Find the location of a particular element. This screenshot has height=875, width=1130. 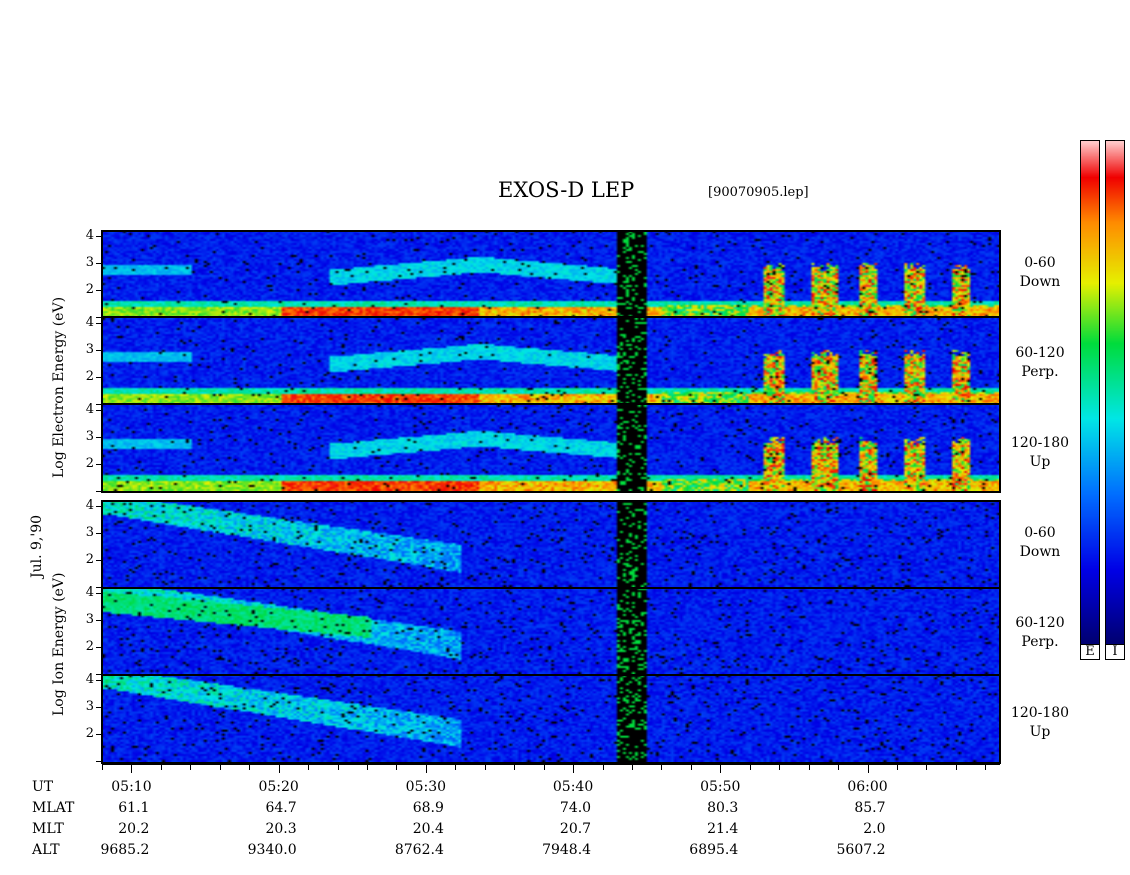

orbit-value: 21.4 is located at coordinates (723, 829).